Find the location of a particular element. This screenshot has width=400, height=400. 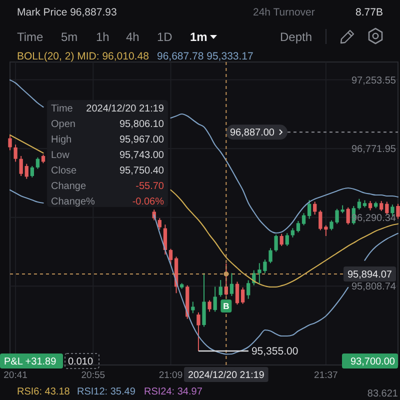

annotation: -0.06% is located at coordinates (148, 202).